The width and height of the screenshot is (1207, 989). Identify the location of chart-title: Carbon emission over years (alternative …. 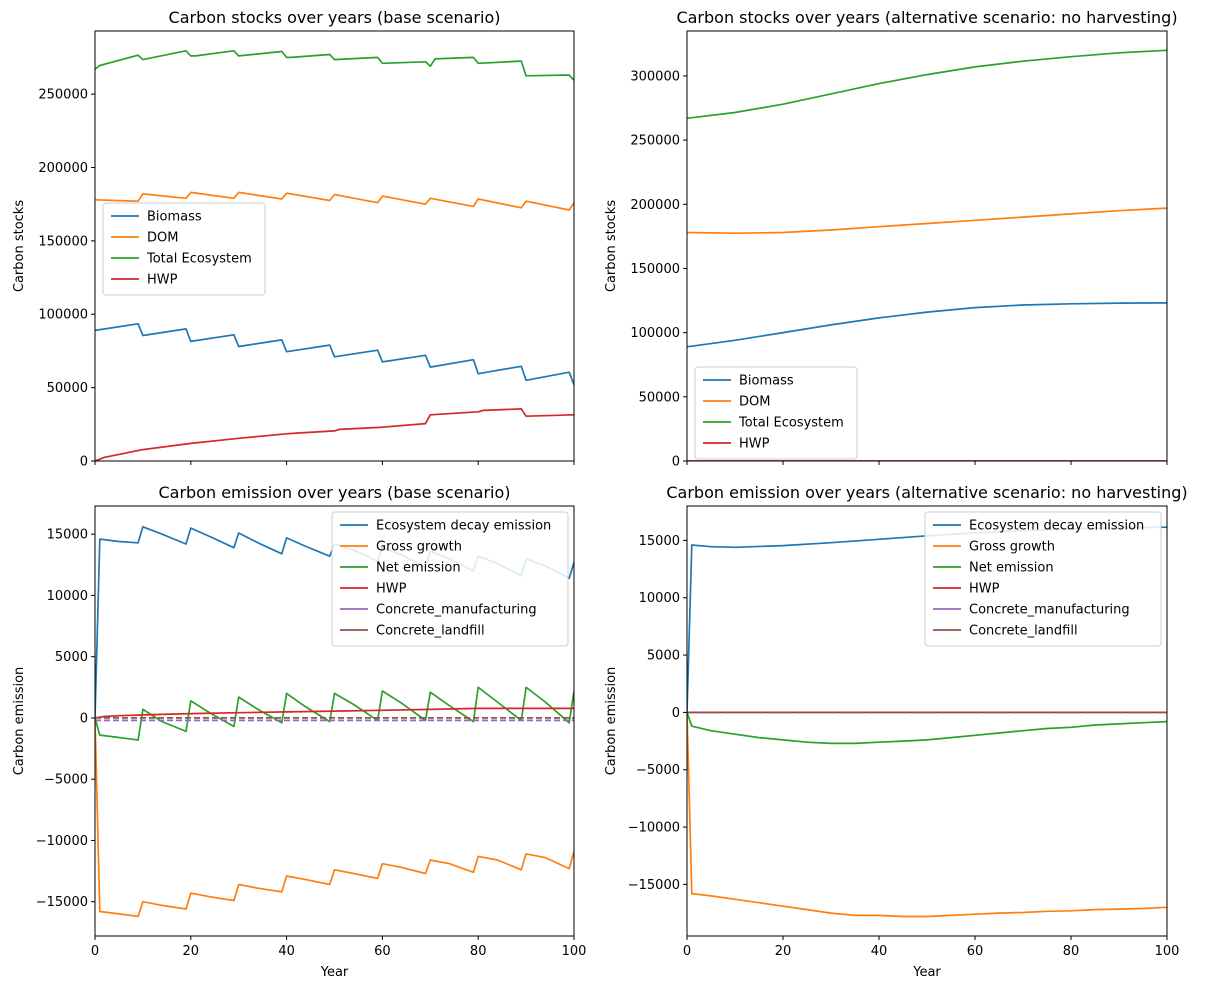
(926, 492).